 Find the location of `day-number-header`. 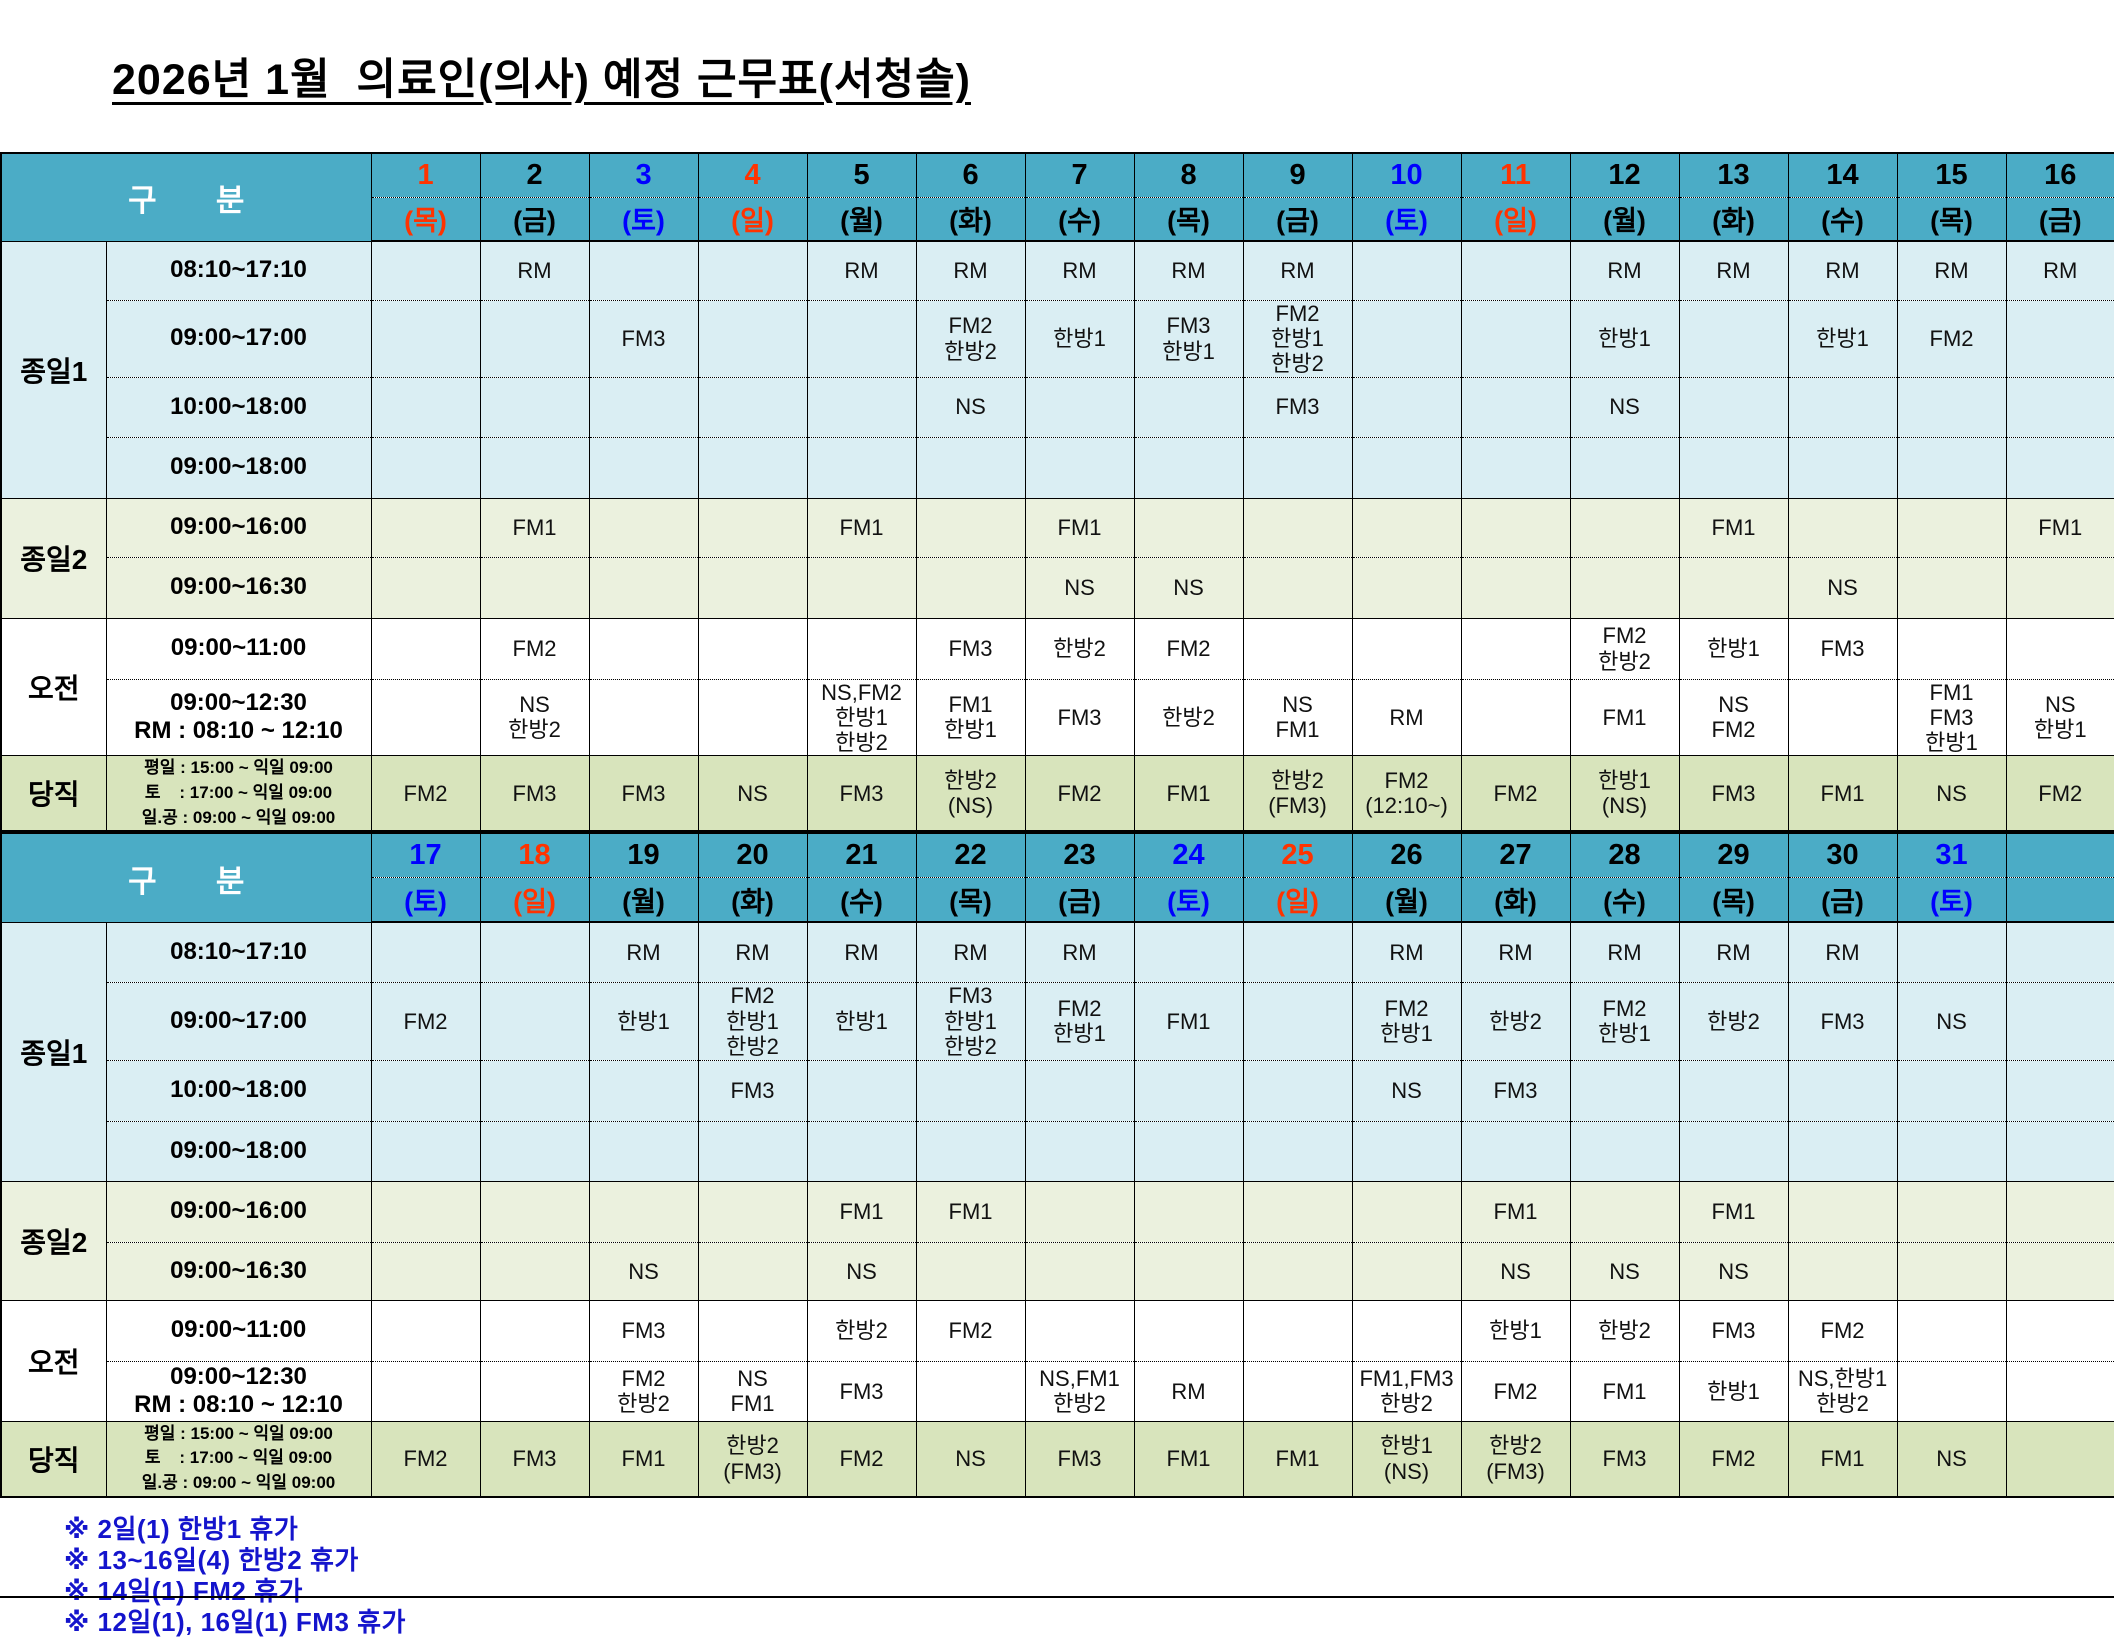

day-number-header is located at coordinates (2059, 855).